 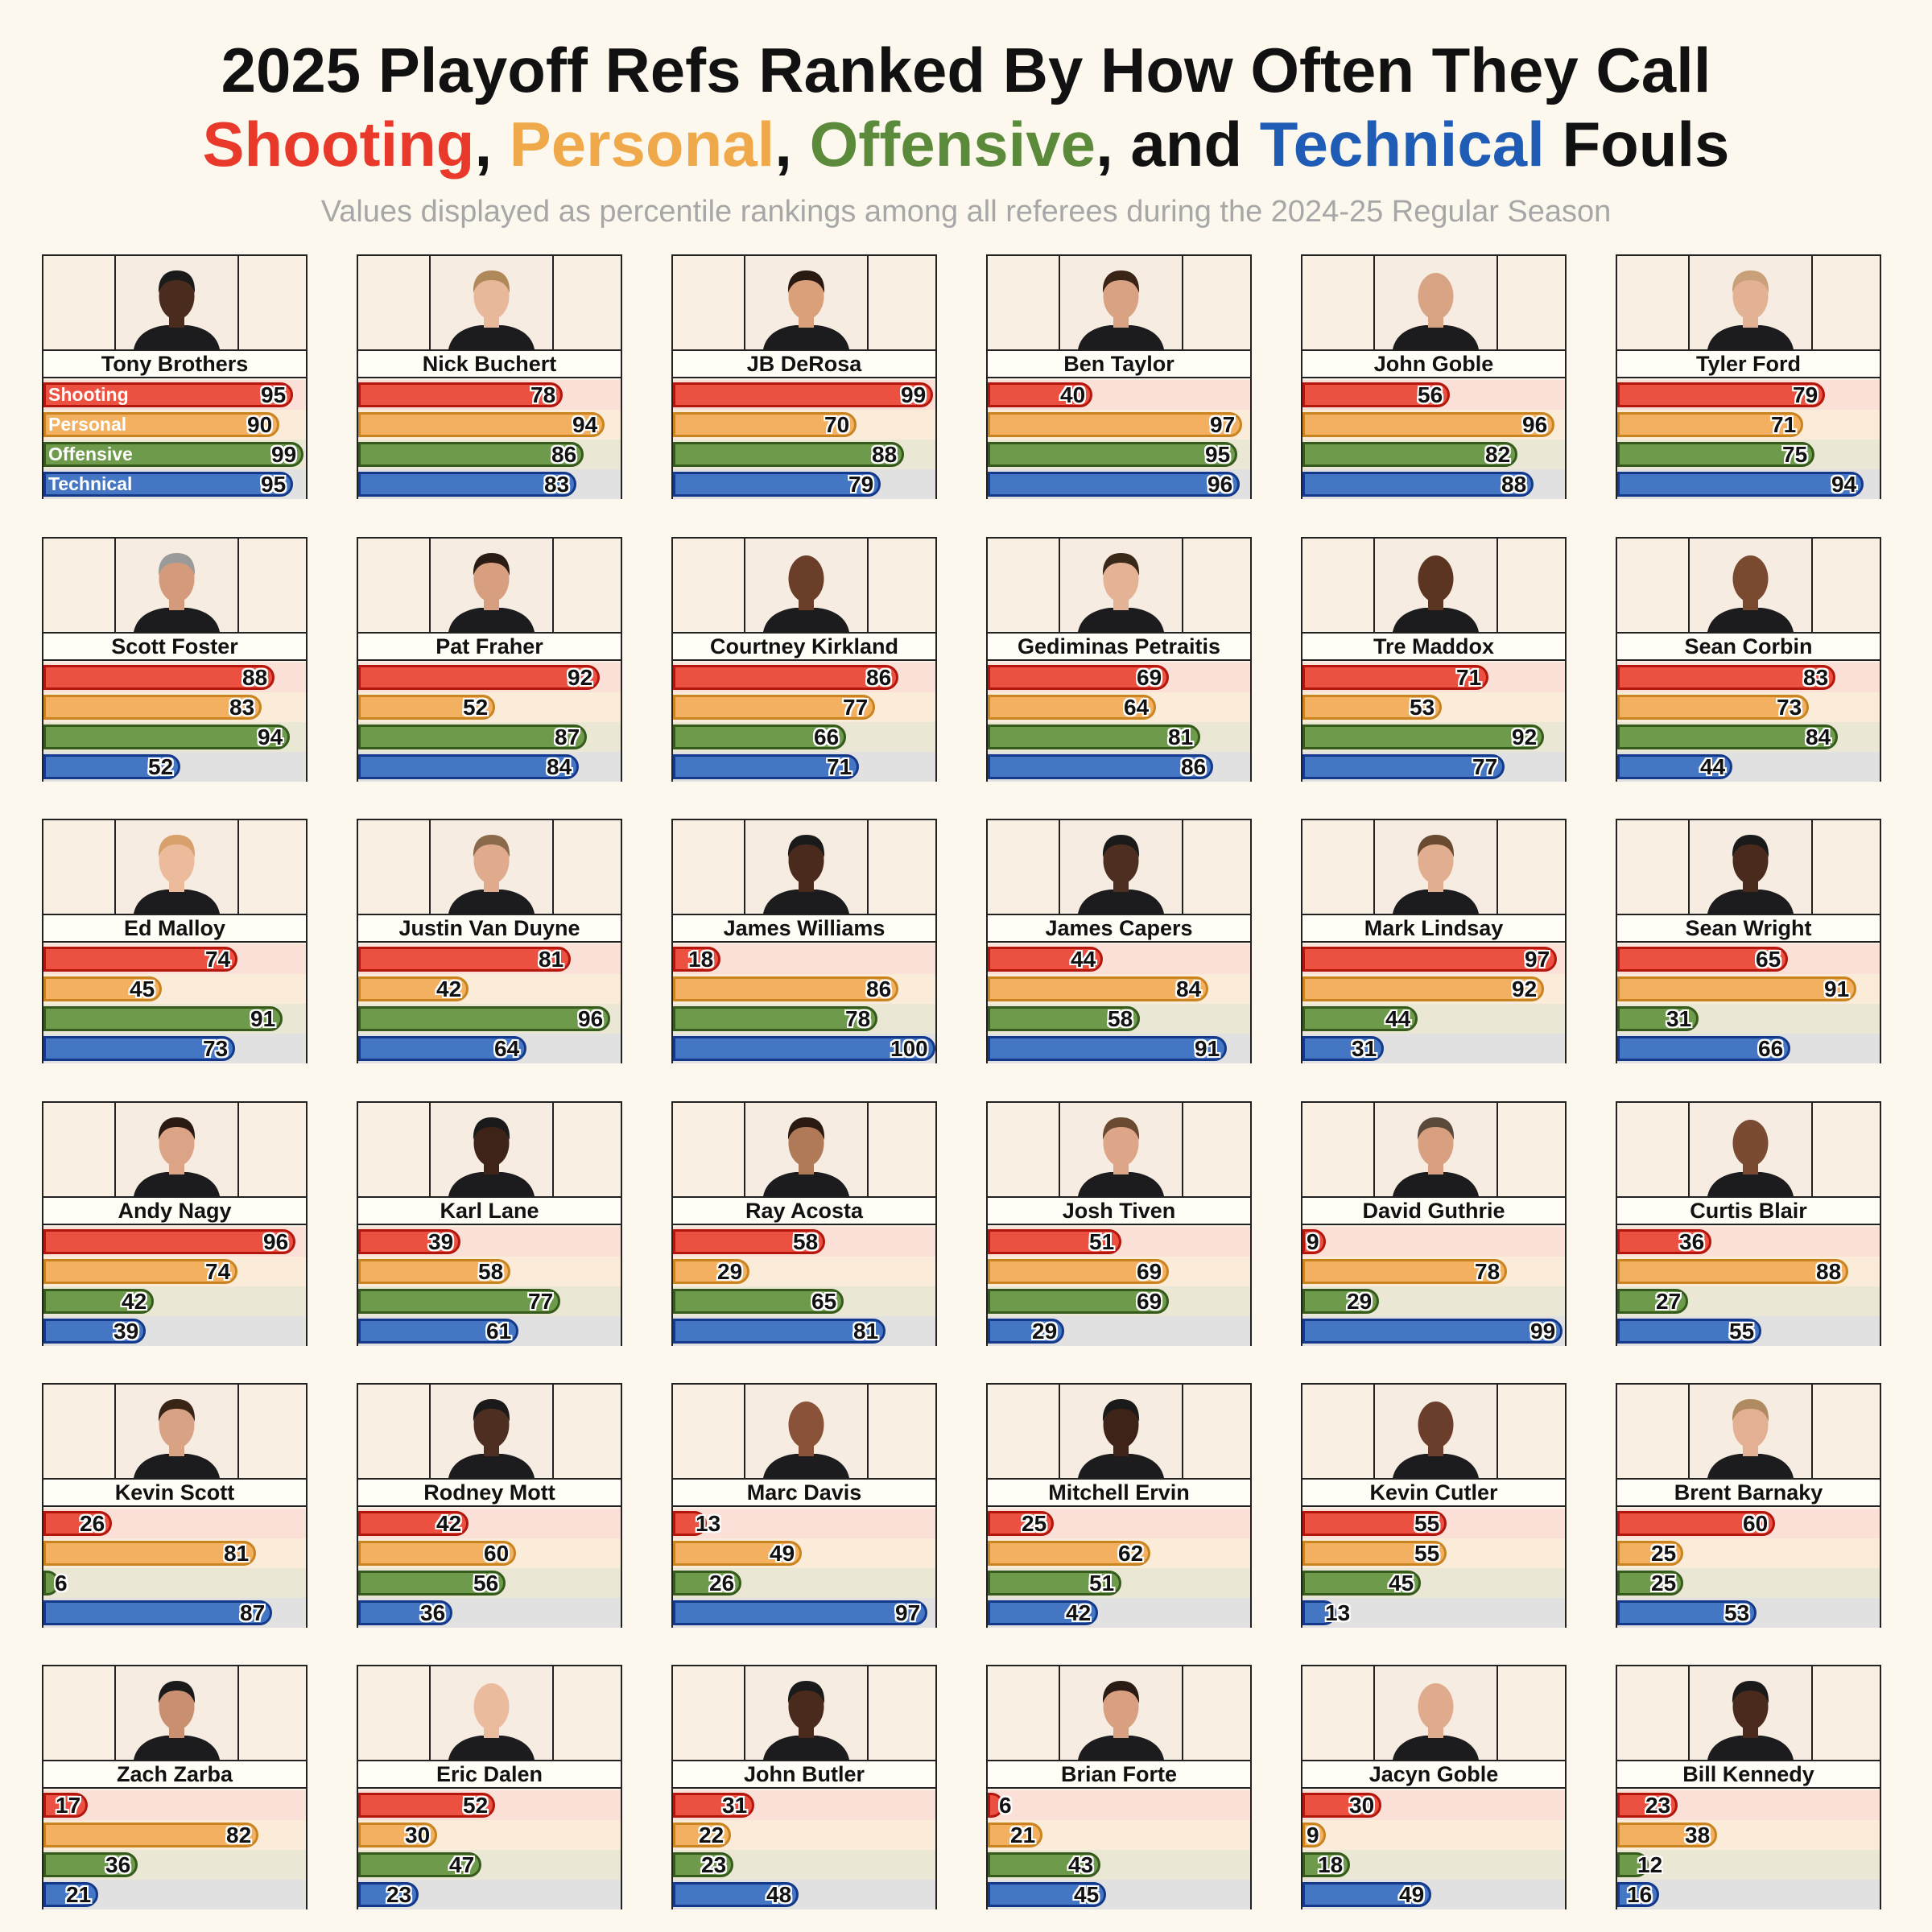 What do you see at coordinates (1748, 1787) in the screenshot?
I see `referee-card: Bill Kennedy 23 38 12 16` at bounding box center [1748, 1787].